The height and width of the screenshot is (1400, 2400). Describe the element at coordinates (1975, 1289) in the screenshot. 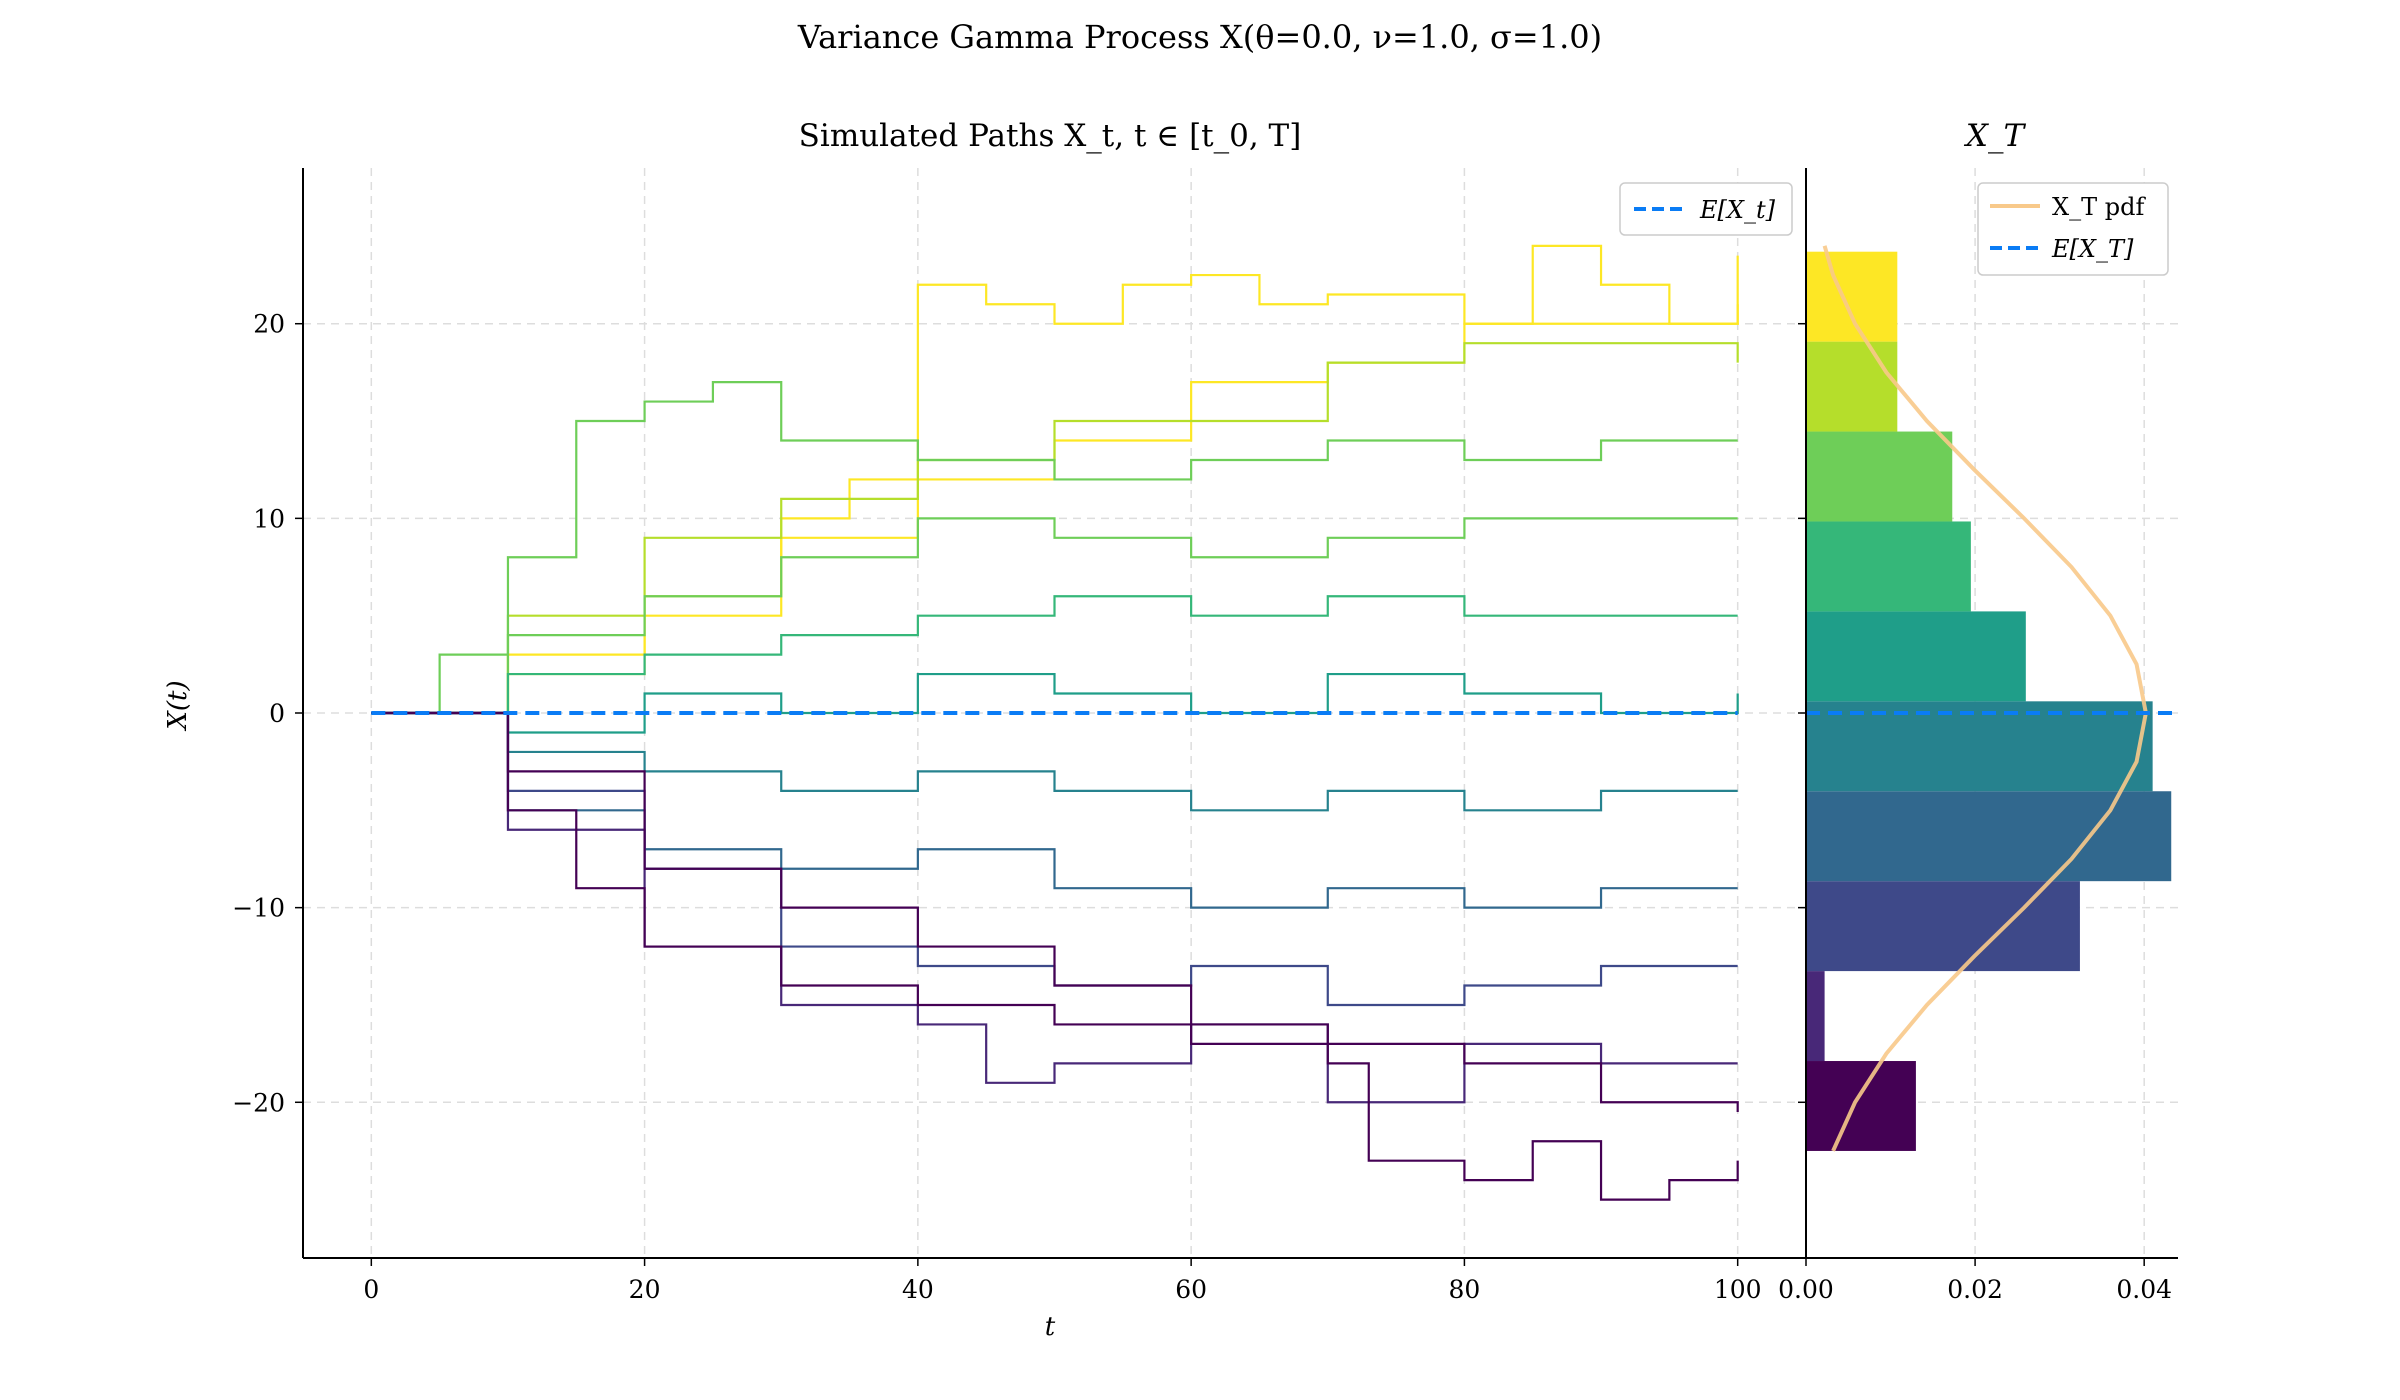

I see `hist-x-tick-label: 0.02` at that location.